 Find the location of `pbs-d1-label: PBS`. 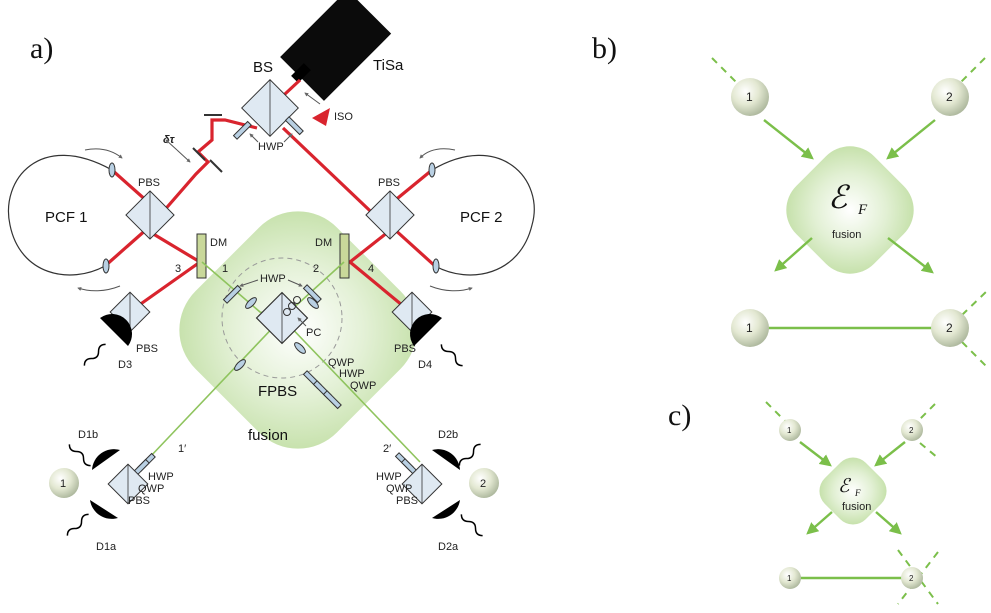

pbs-d1-label: PBS is located at coordinates (139, 501).